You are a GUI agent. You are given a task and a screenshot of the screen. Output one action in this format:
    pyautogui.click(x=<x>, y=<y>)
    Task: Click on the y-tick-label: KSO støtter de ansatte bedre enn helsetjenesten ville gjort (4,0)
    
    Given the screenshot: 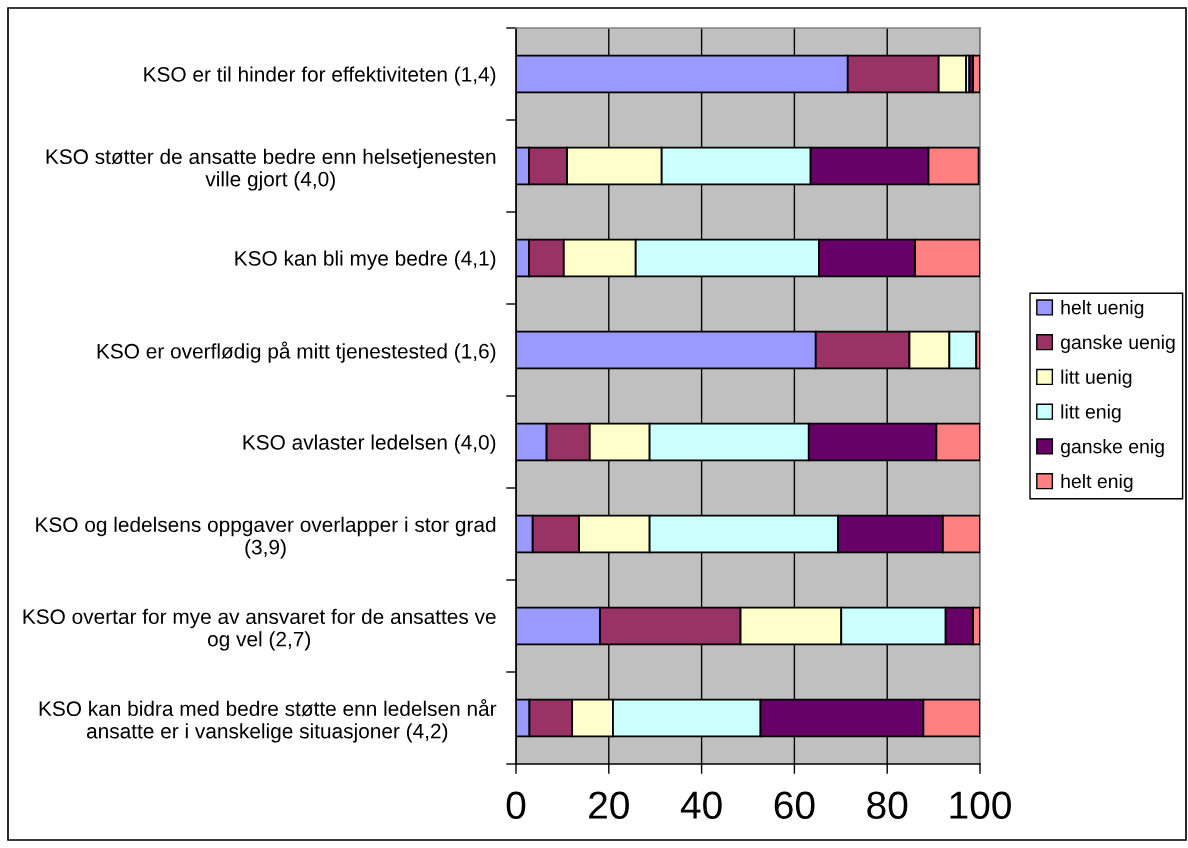 What is the action you would take?
    pyautogui.click(x=271, y=169)
    